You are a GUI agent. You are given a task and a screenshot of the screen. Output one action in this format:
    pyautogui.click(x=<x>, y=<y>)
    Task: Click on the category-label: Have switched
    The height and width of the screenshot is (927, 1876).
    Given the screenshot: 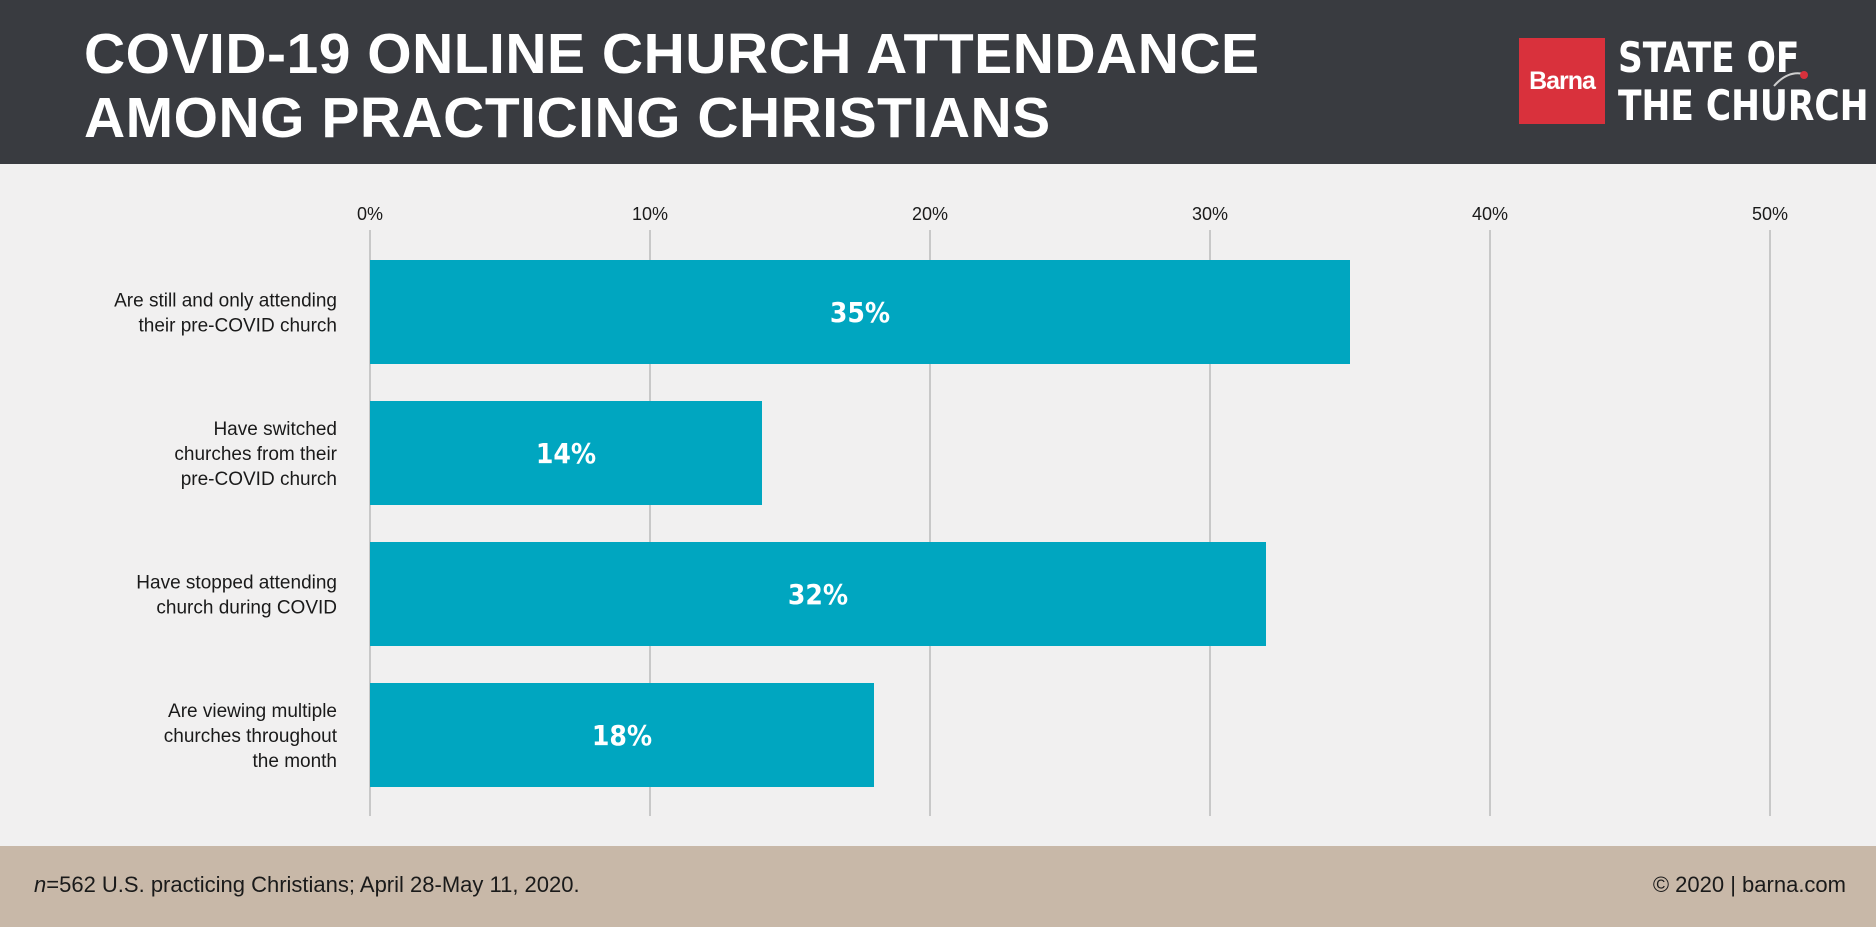 What is the action you would take?
    pyautogui.click(x=275, y=429)
    